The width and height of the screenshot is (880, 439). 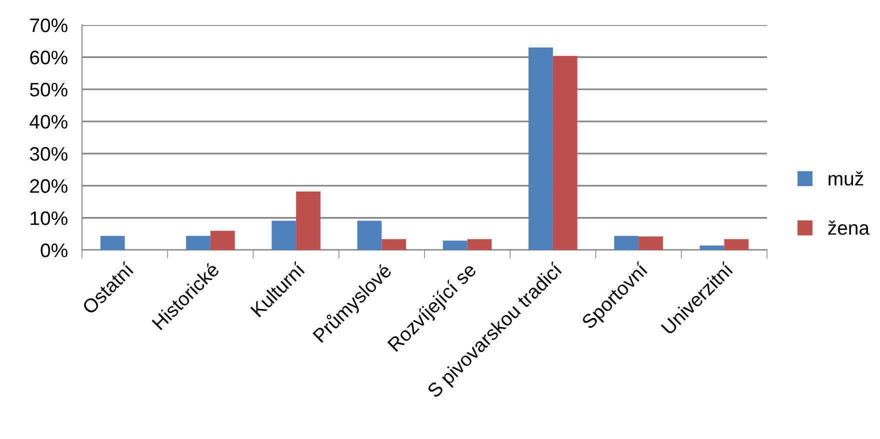 What do you see at coordinates (49, 89) in the screenshot?
I see `y-tick-label: 50%` at bounding box center [49, 89].